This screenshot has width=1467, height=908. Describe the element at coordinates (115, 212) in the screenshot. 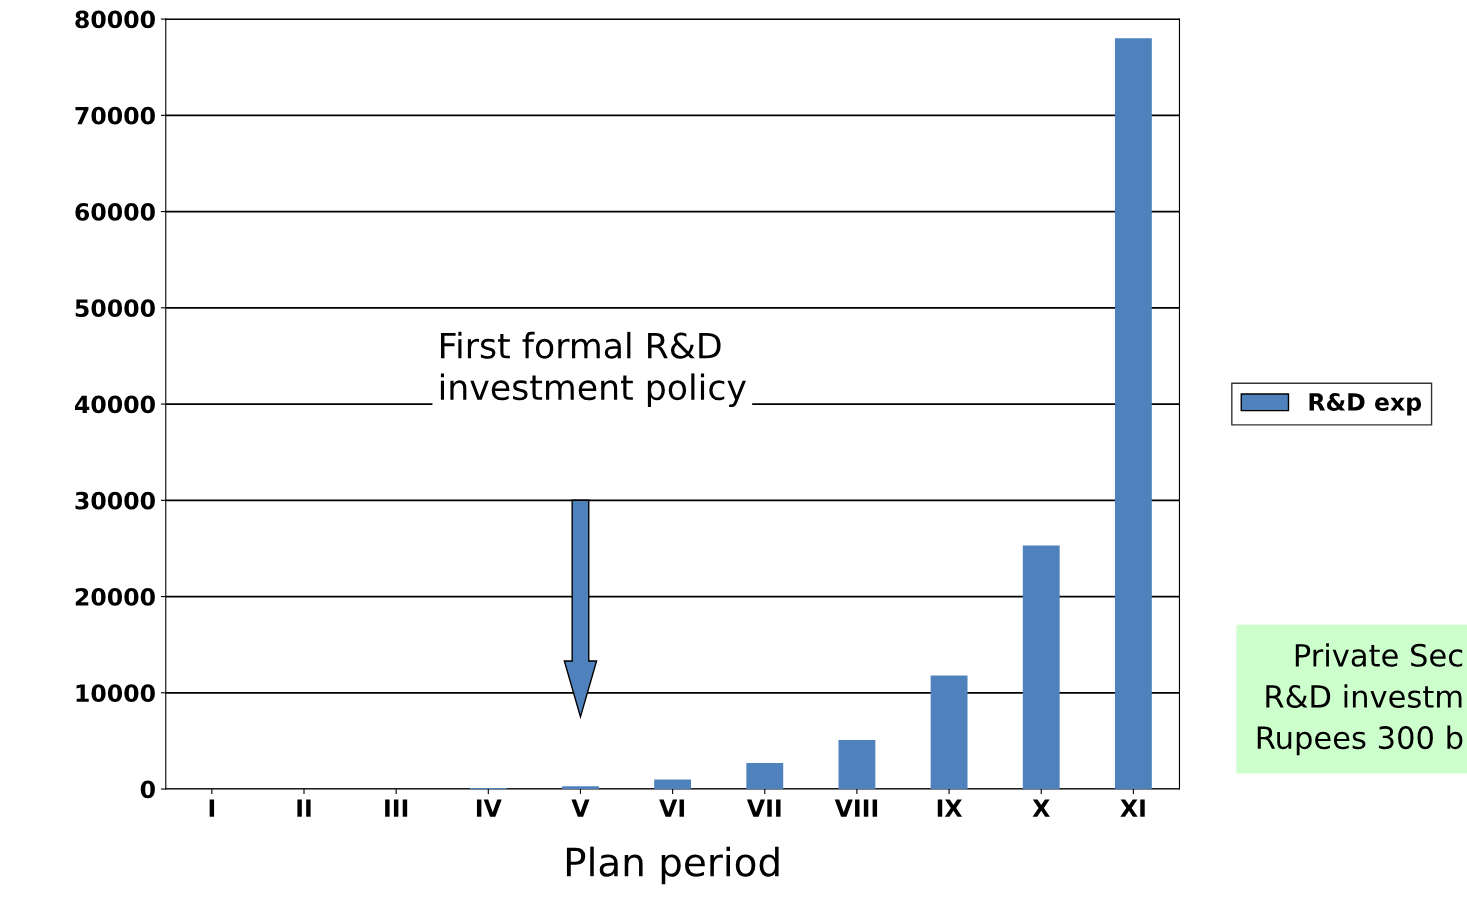

I see `y-tick-label: 60000` at that location.